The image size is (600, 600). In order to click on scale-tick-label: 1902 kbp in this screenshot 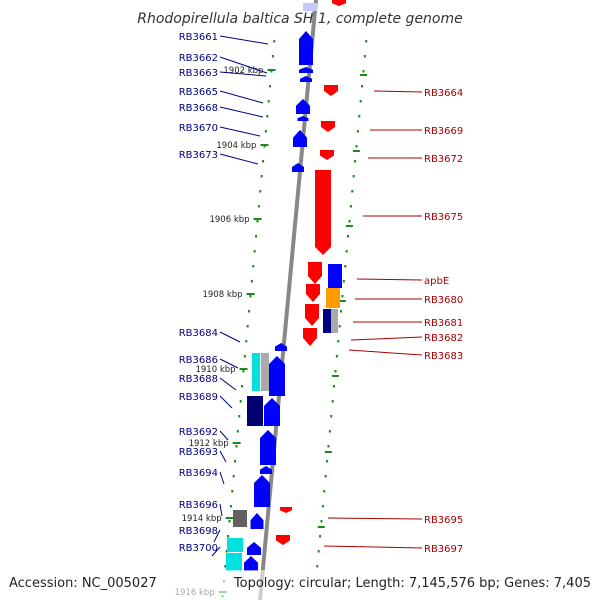, I will do `click(243, 71)`.